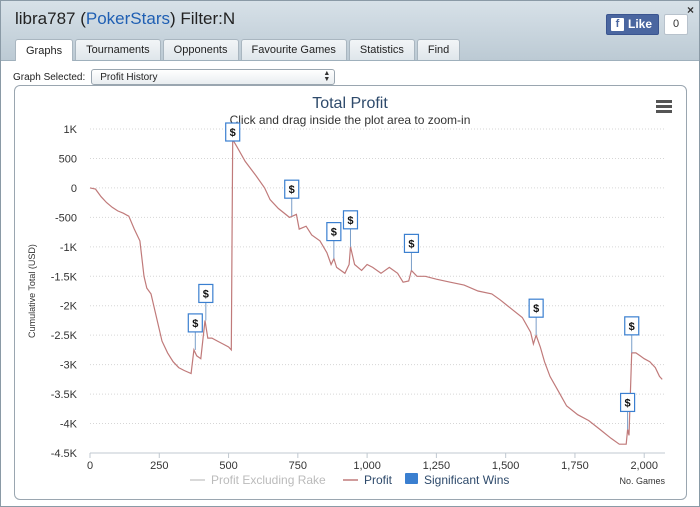 This screenshot has width=700, height=507. Describe the element at coordinates (466, 480) in the screenshot. I see `legend-label-significant-wins: Significant Wins` at that location.